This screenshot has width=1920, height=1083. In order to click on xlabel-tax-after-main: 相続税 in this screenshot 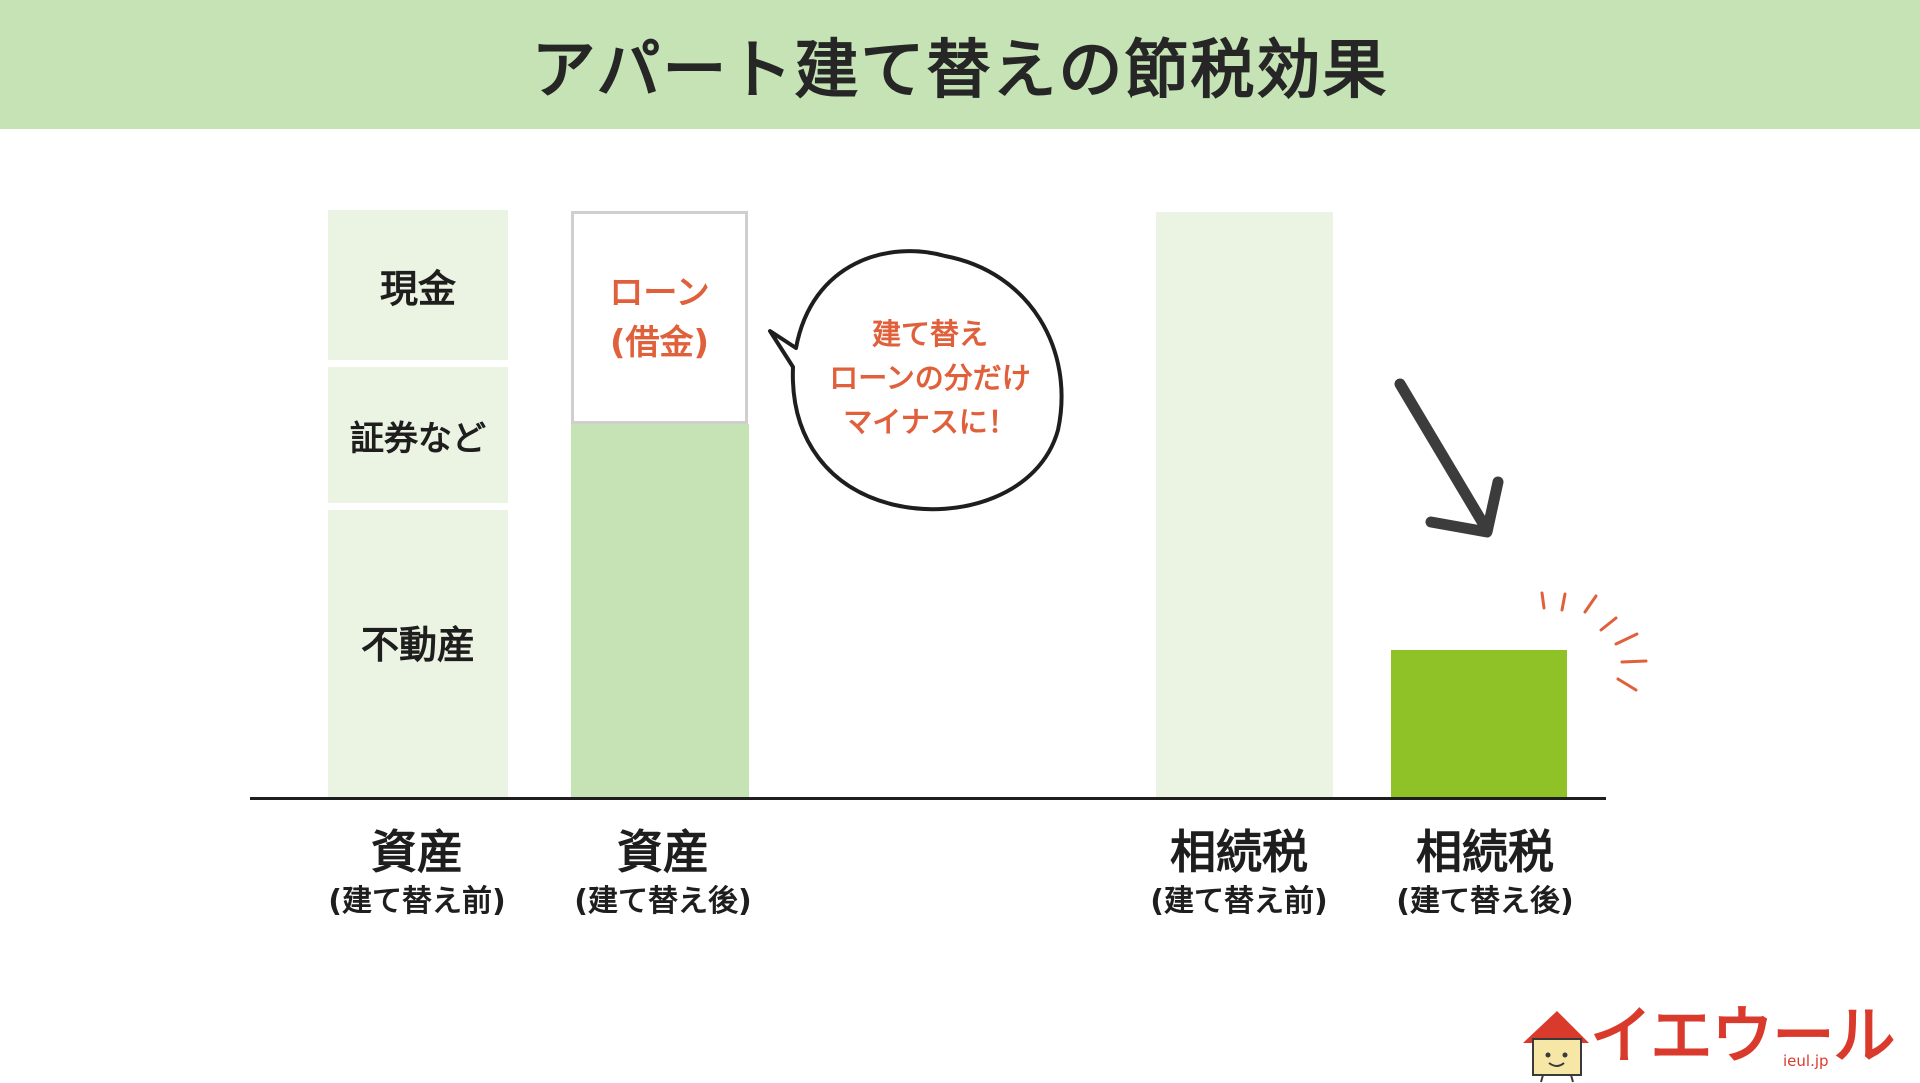, I will do `click(1485, 852)`.